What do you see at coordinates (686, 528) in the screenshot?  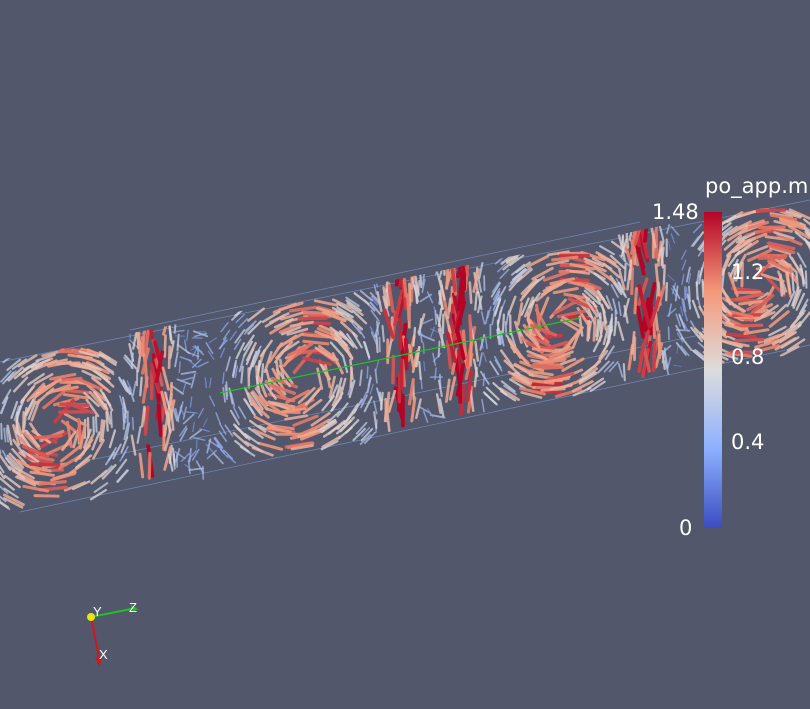 I see `color-legend-tick-min: 0` at bounding box center [686, 528].